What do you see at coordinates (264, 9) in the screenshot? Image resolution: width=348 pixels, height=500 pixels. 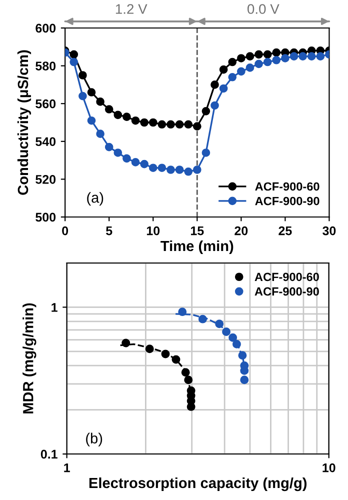 I see `text: 0.0 V` at bounding box center [264, 9].